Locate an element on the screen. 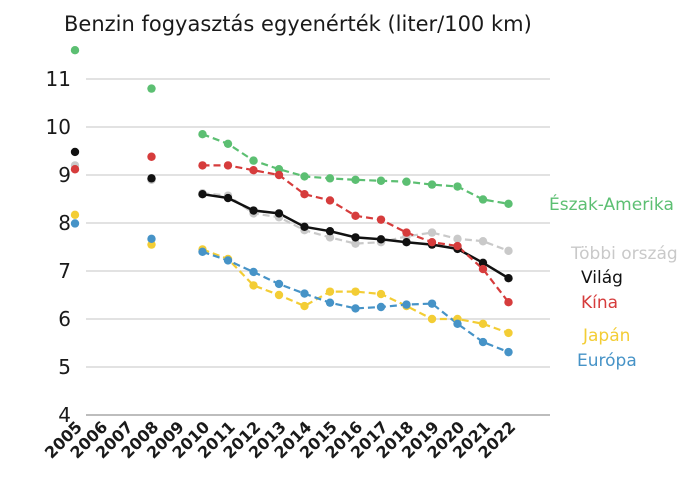 Image resolution: width=690 pixels, height=482 pixels. y-tick-label: 7 is located at coordinates (64, 271).